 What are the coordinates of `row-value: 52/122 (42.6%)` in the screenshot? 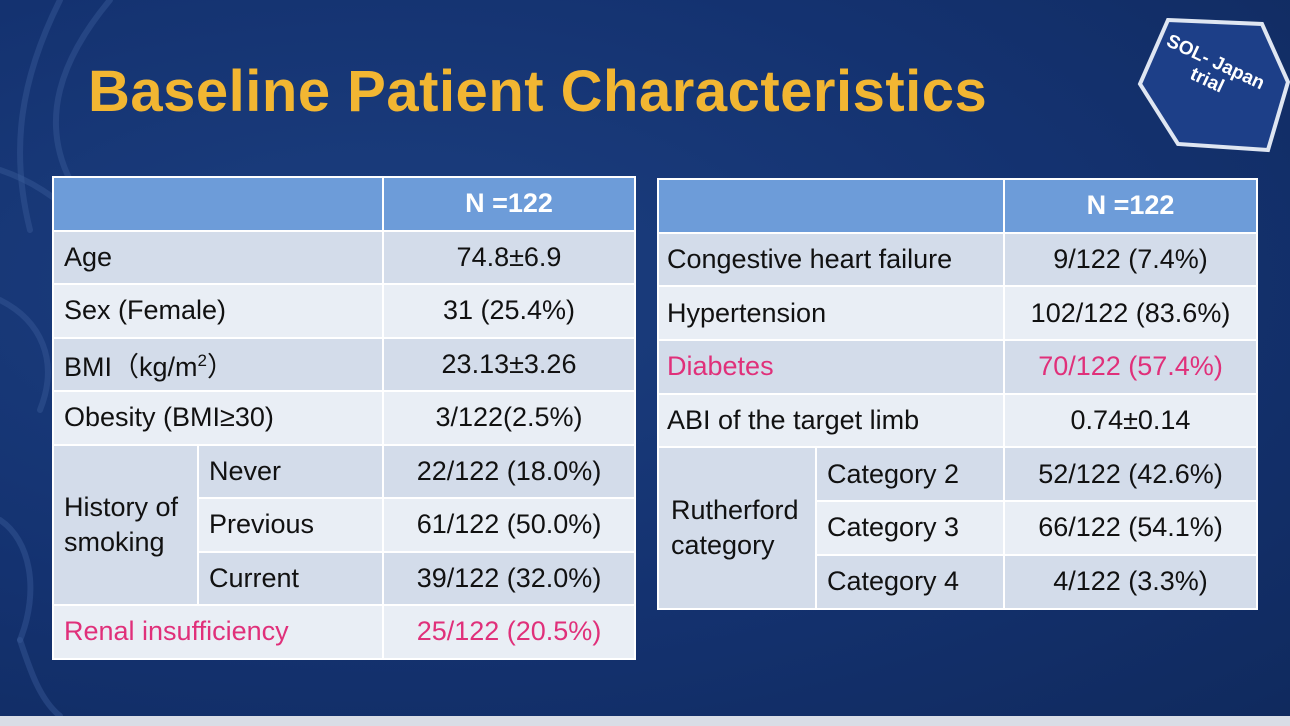 It's located at (1130, 474).